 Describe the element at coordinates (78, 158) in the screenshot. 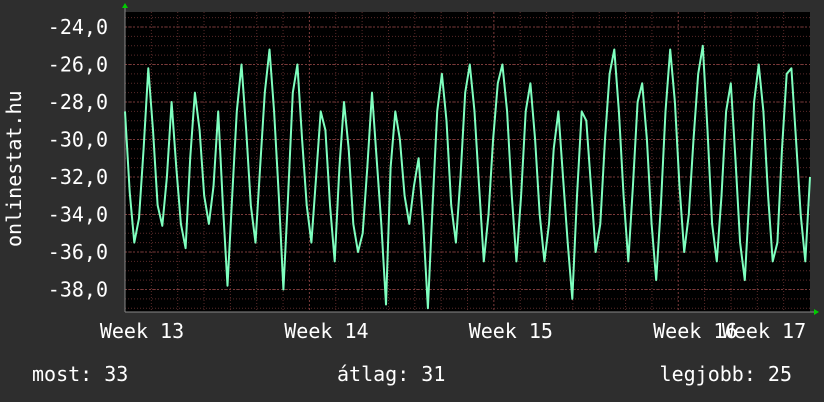

I see `y-tick-labels: -24,0 -26,0 -28,0 -30,0 -32,0 -34,0 -36,0 -38,0` at that location.